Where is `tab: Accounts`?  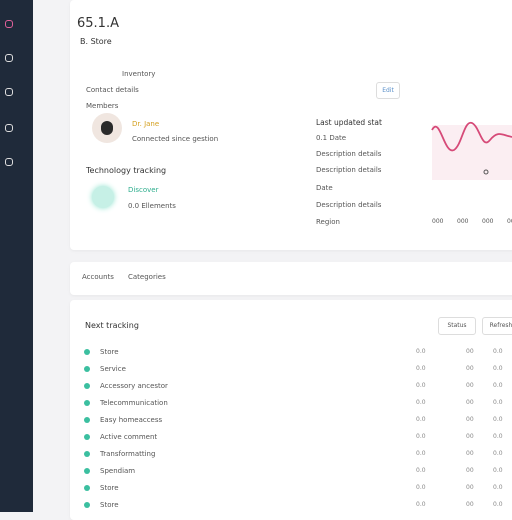
tab: Accounts is located at coordinates (98, 277).